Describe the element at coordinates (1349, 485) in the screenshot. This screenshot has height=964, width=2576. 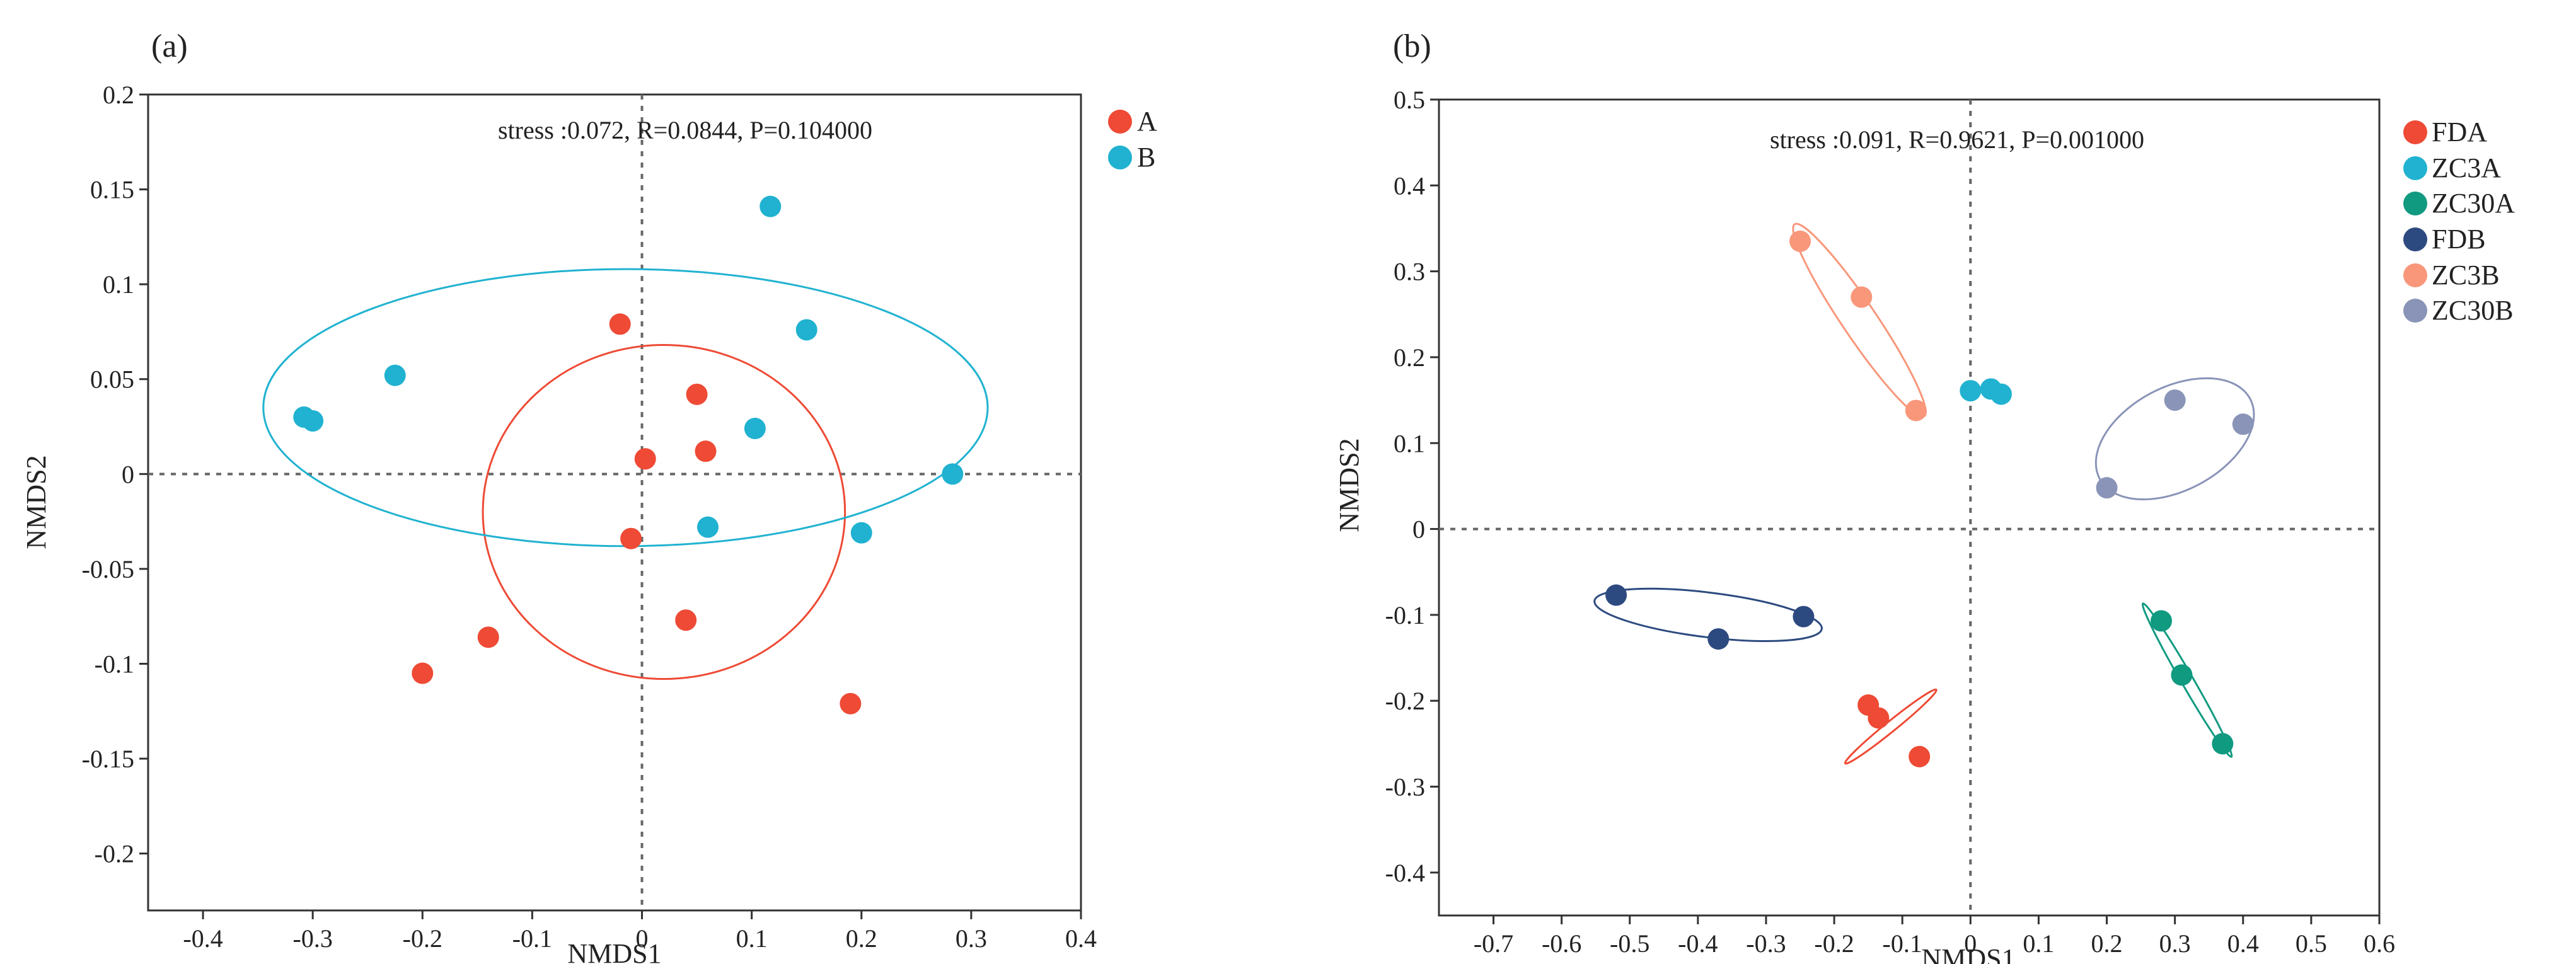
I see `y-axis-label-b: NMDS2` at that location.